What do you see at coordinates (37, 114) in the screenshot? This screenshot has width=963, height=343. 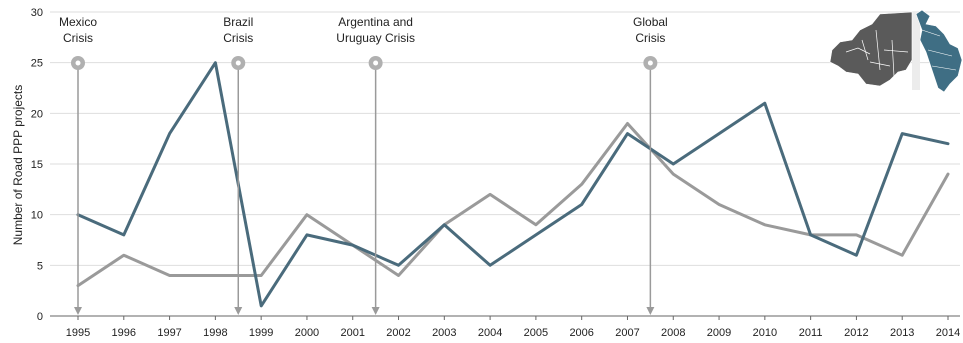 I see `y-tick-label: 20` at bounding box center [37, 114].